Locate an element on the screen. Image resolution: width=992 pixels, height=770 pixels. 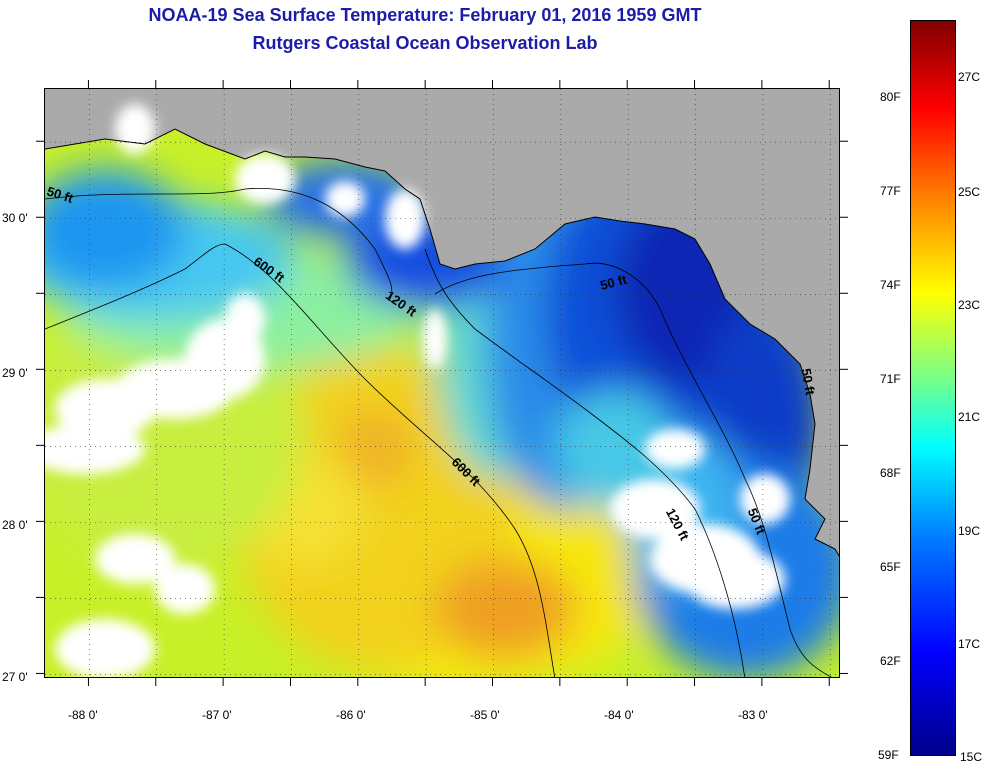
cb-c-15: 15C is located at coordinates (971, 757).